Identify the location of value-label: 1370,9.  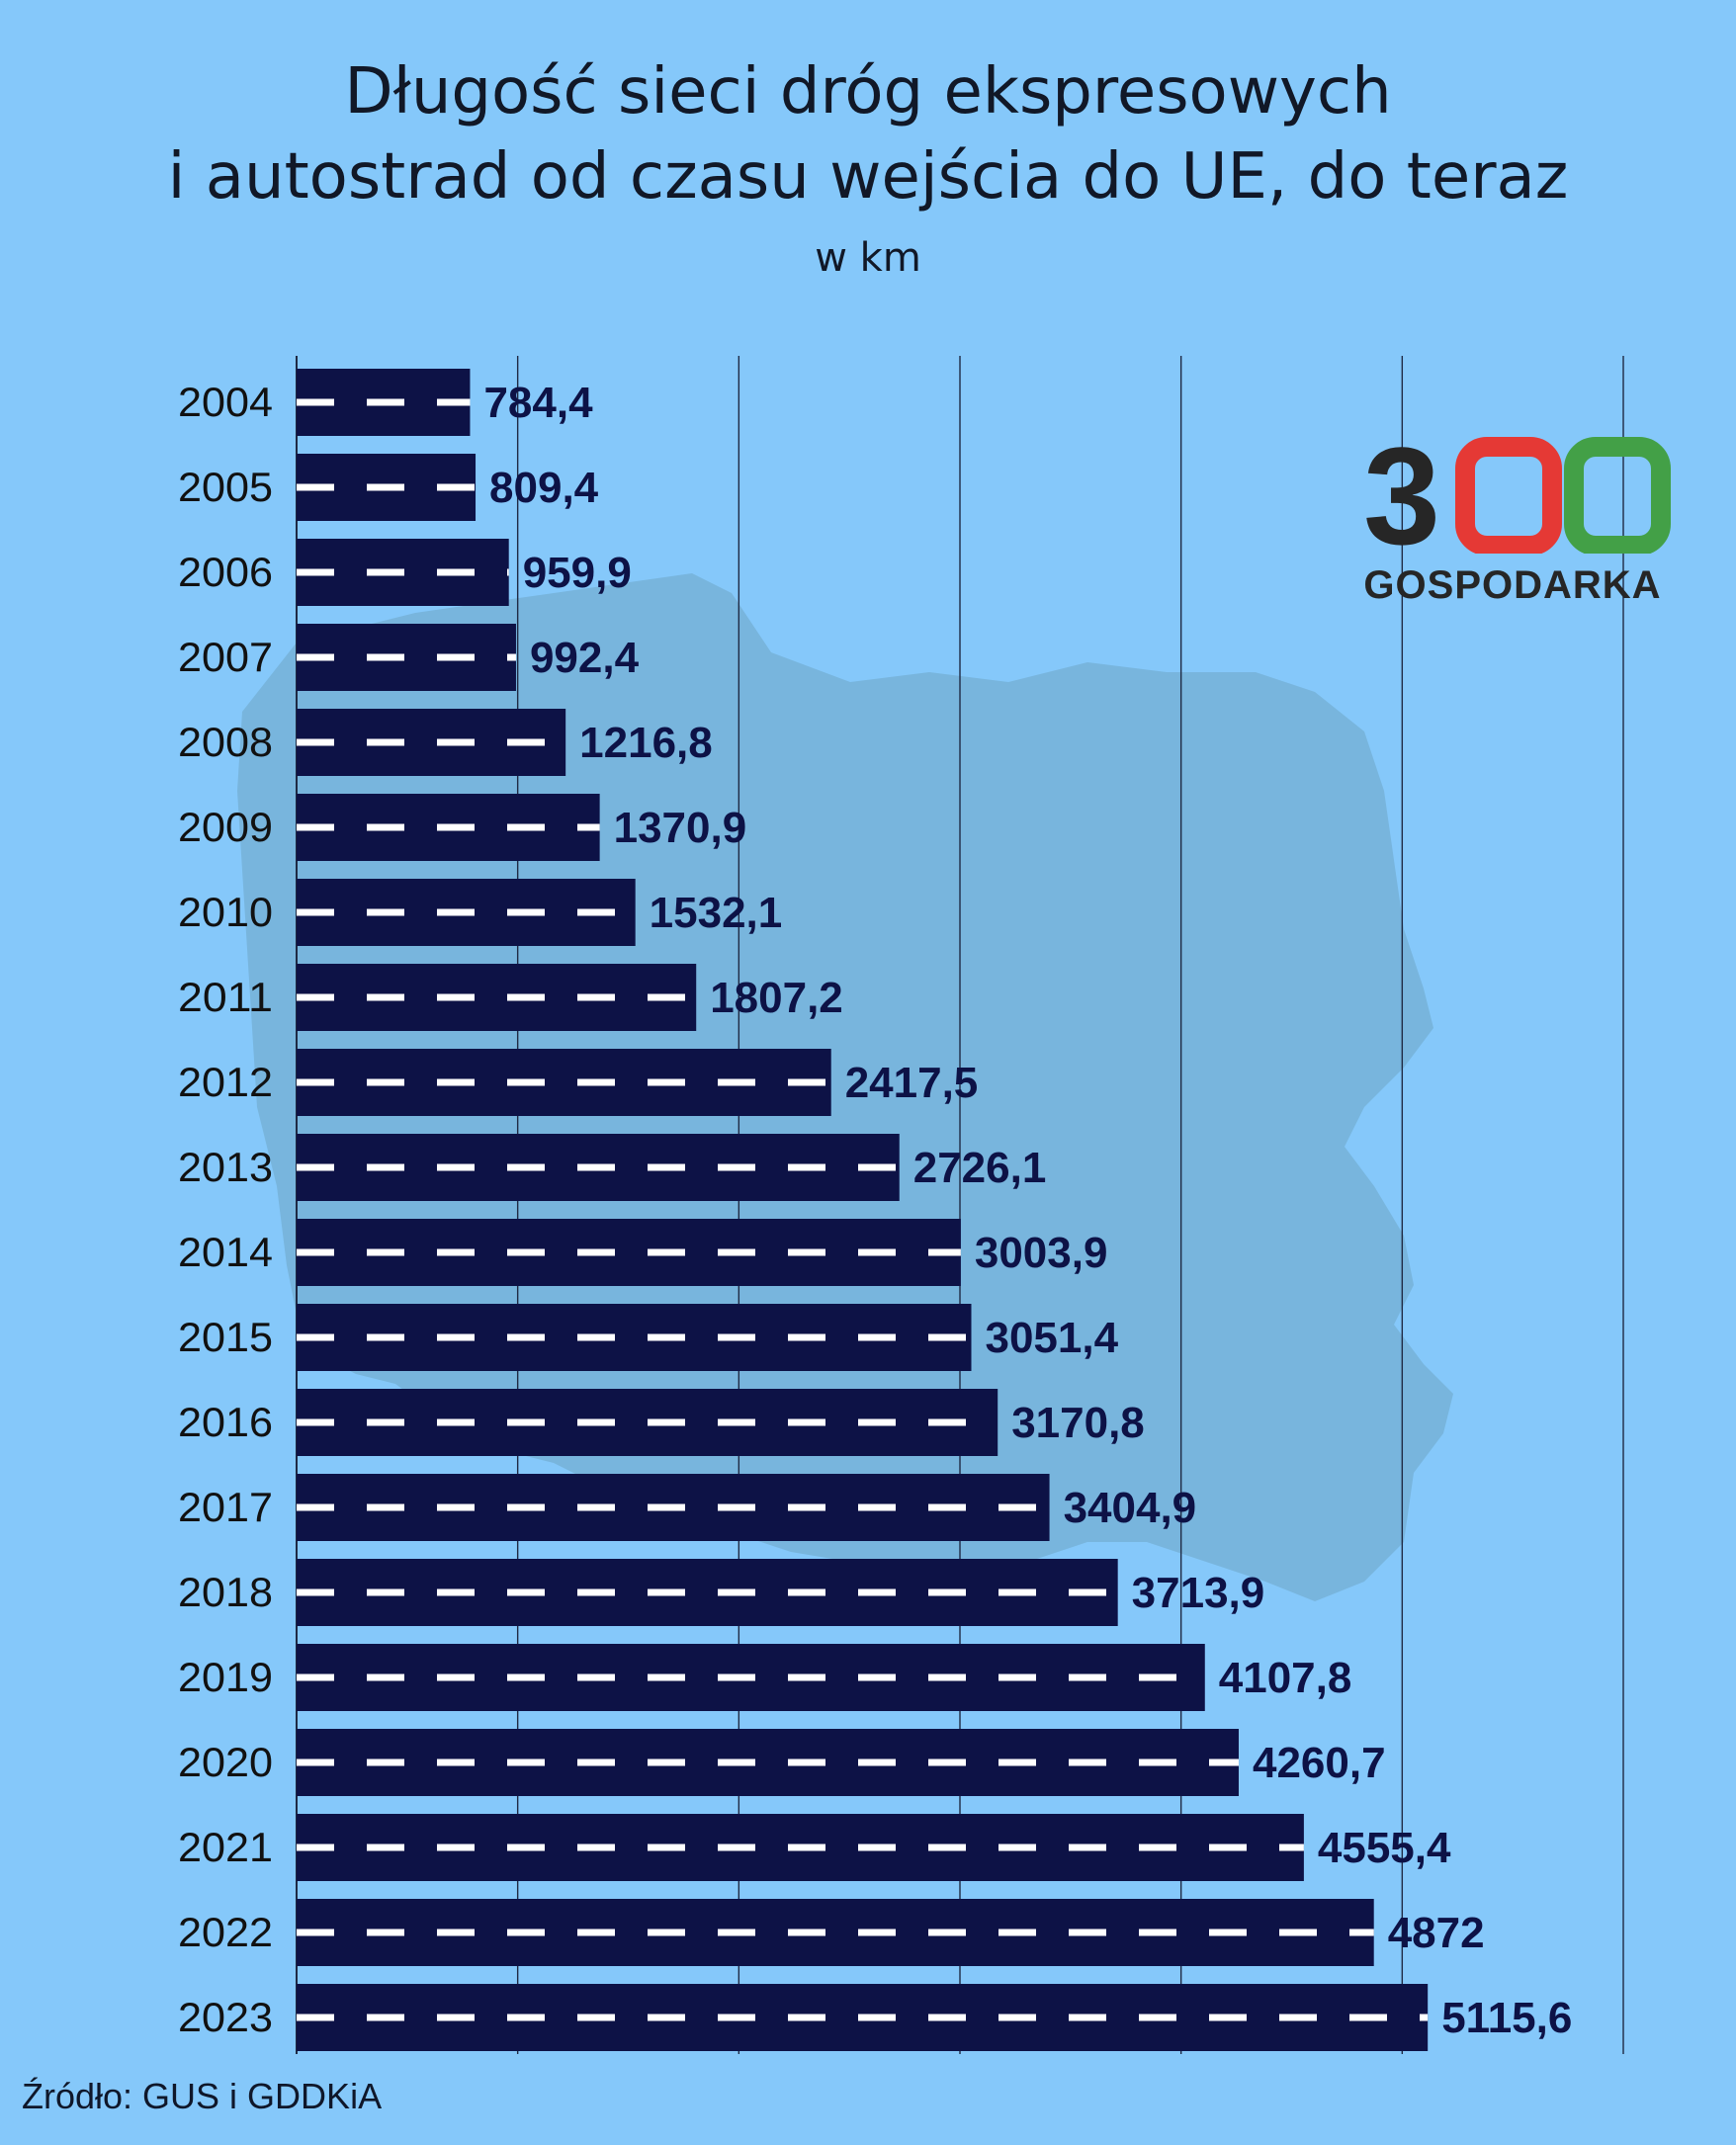
(680, 828).